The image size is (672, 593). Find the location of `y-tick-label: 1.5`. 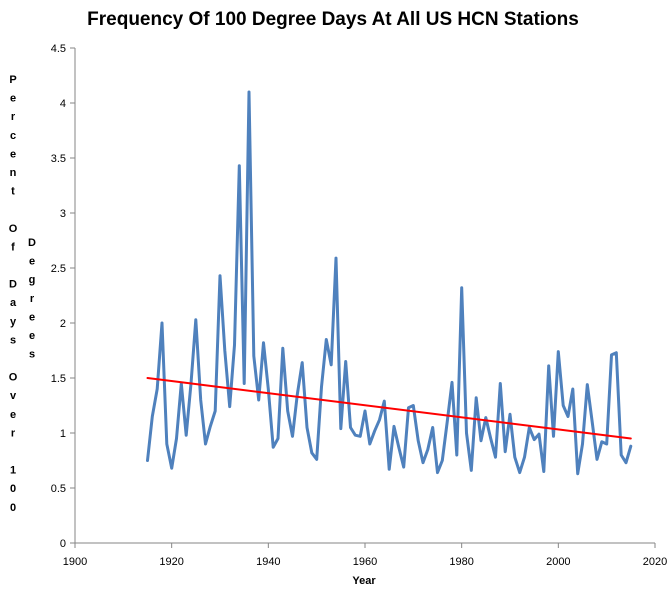

y-tick-label: 1.5 is located at coordinates (58, 379).